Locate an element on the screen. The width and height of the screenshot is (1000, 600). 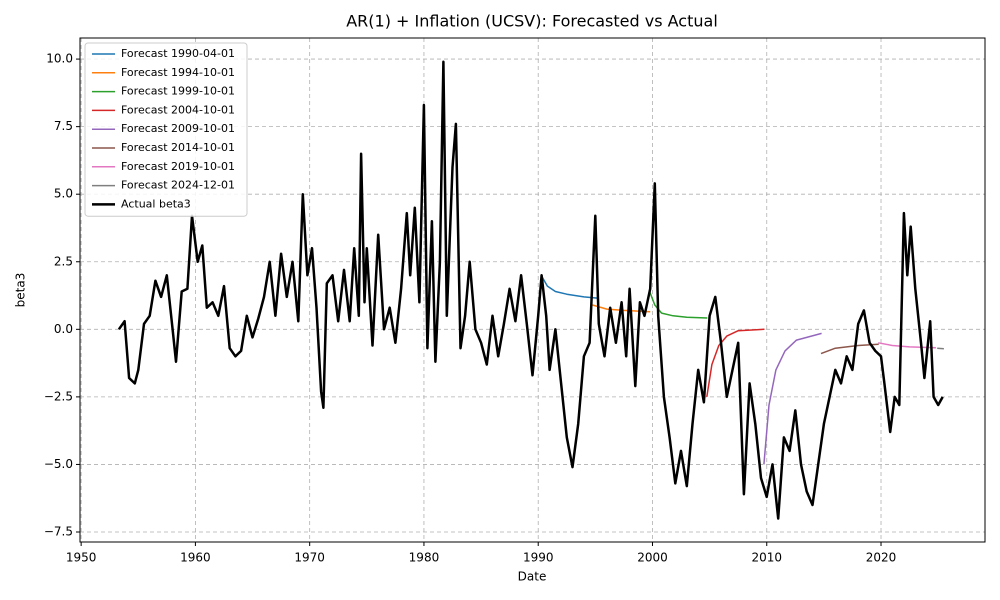
y-tick-label: 2.5 is located at coordinates (63, 261).